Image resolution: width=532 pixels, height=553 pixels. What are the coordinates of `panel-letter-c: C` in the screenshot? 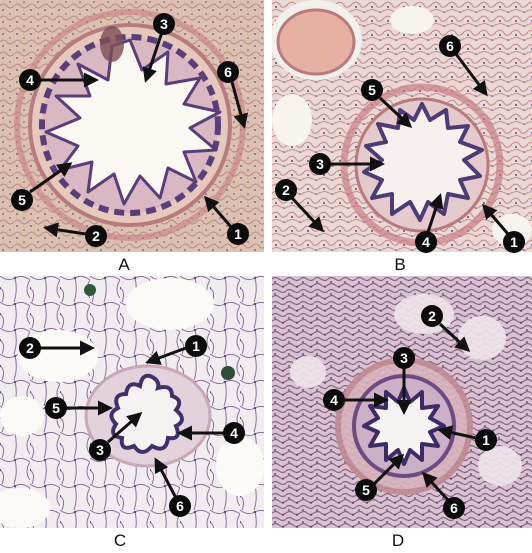 It's located at (120, 540).